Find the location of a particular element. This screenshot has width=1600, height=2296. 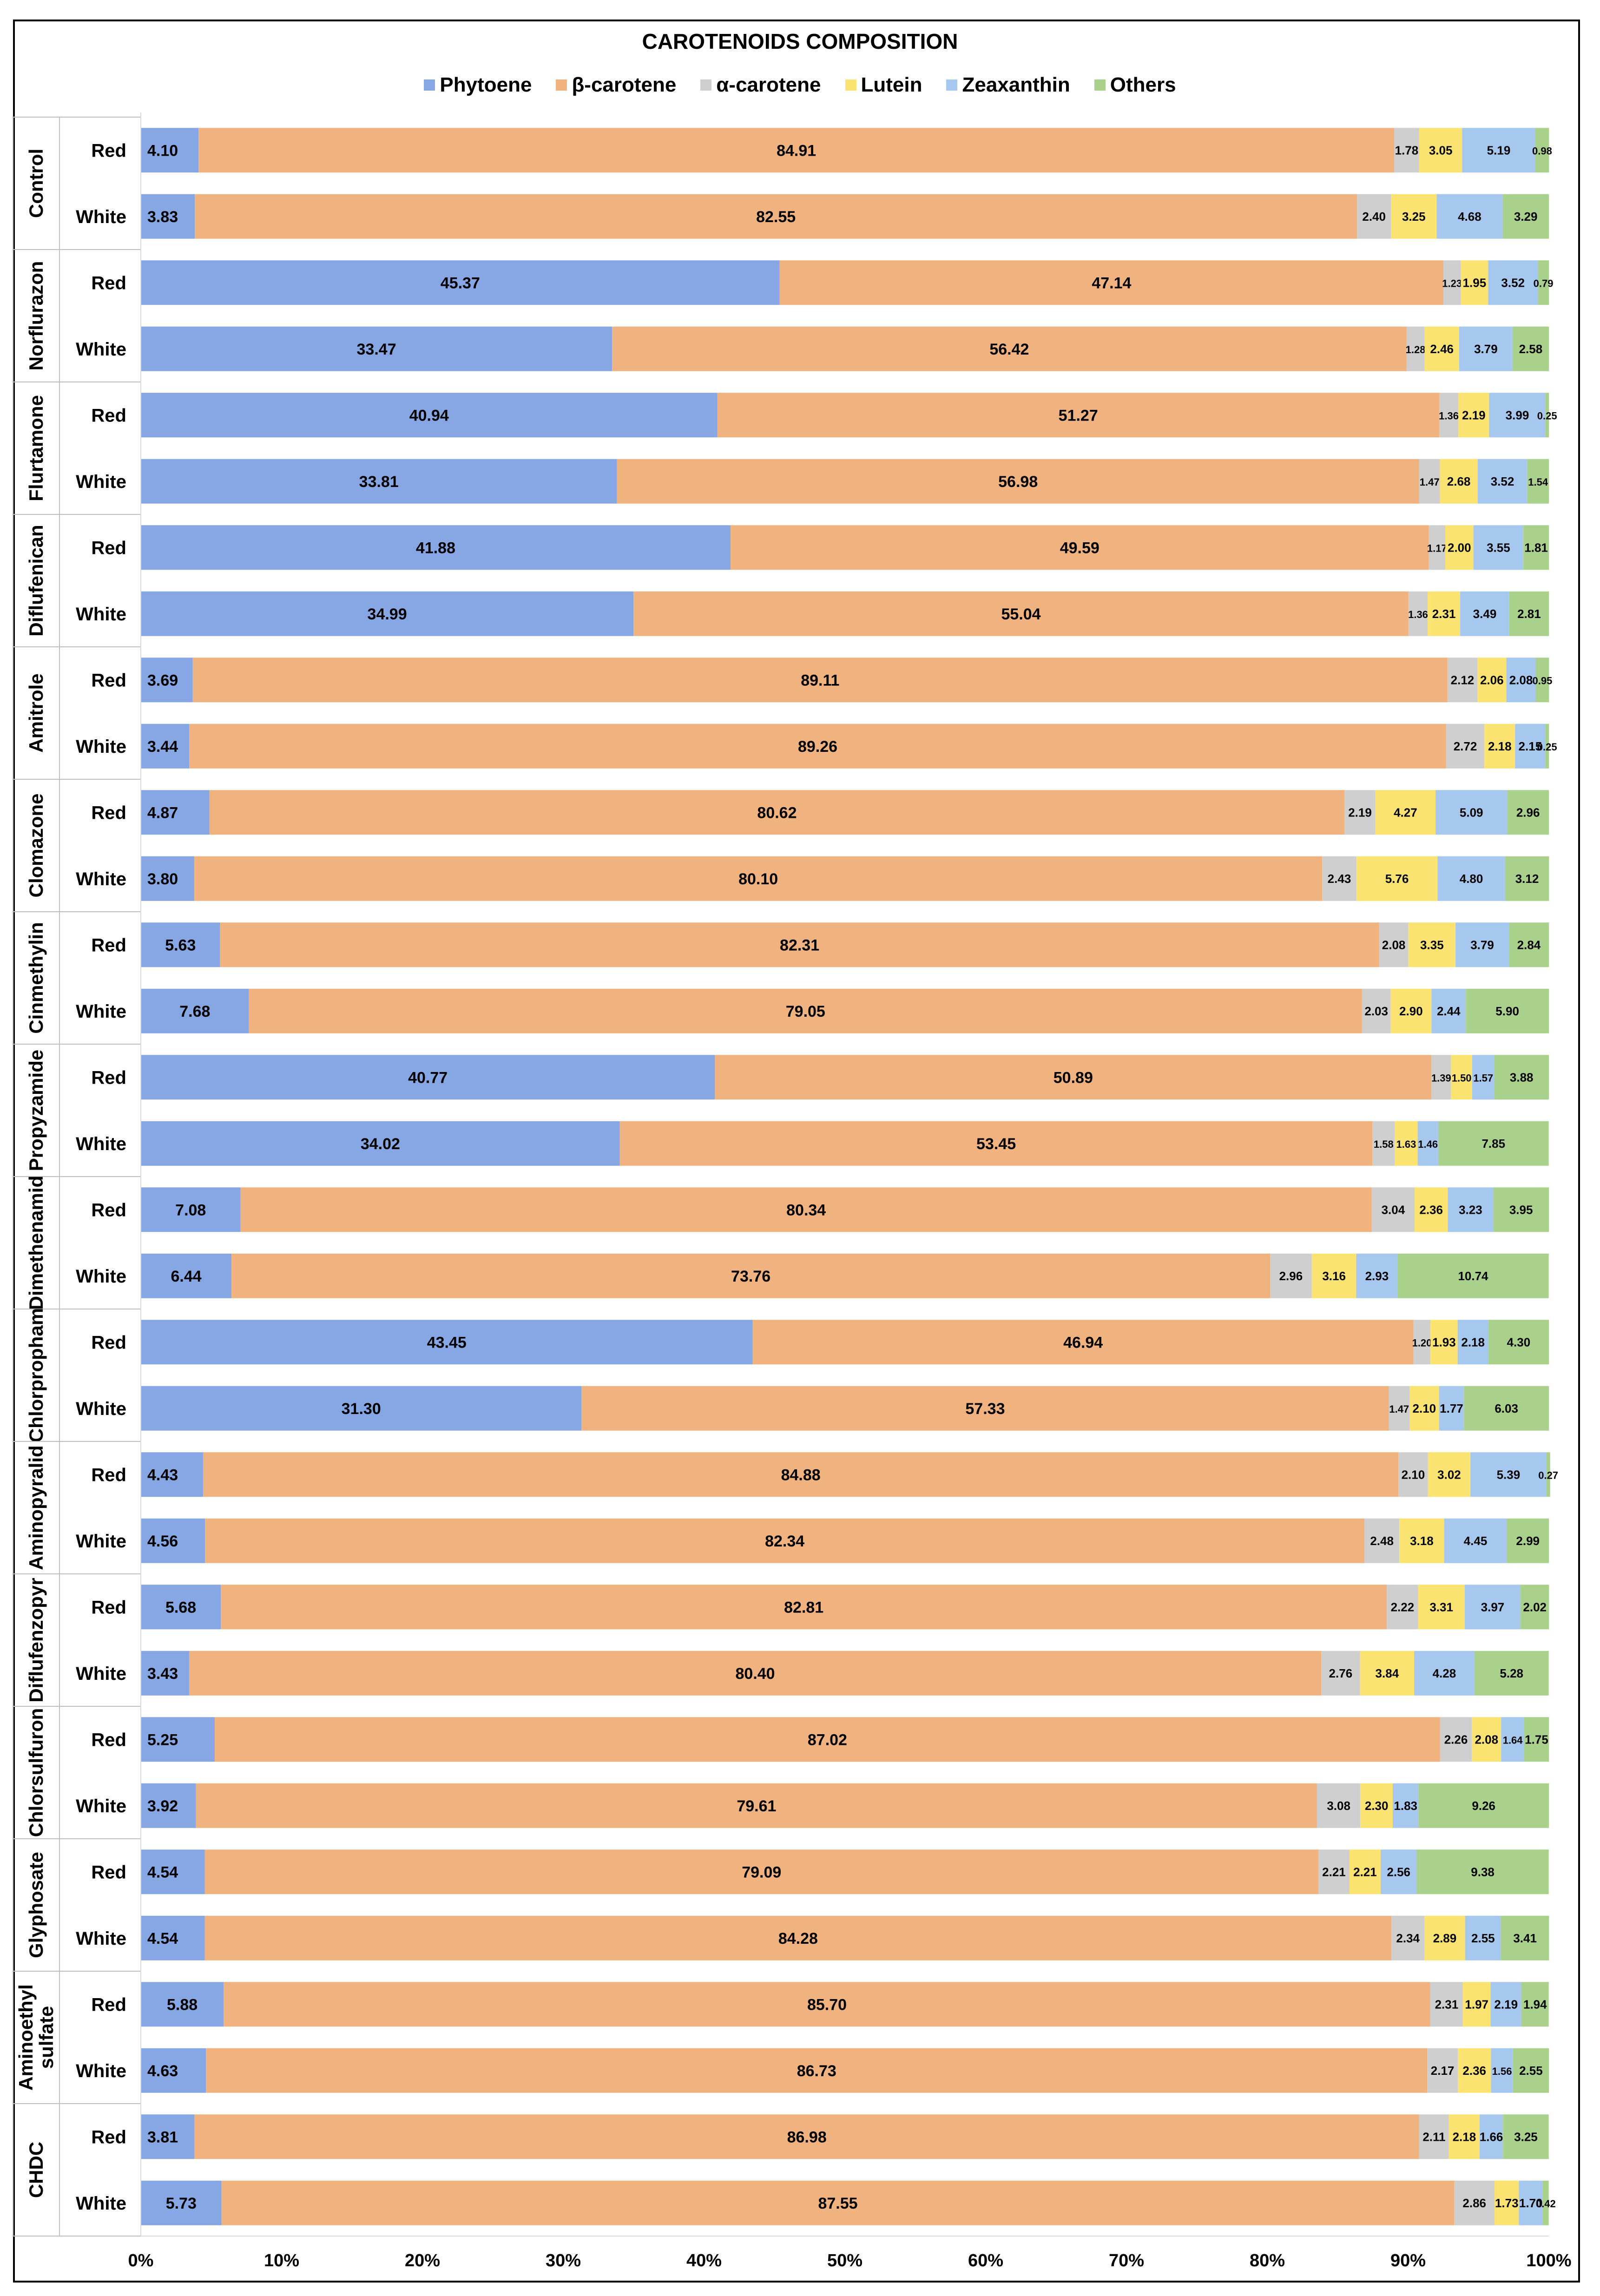

data-label: 5.88 is located at coordinates (182, 2005).